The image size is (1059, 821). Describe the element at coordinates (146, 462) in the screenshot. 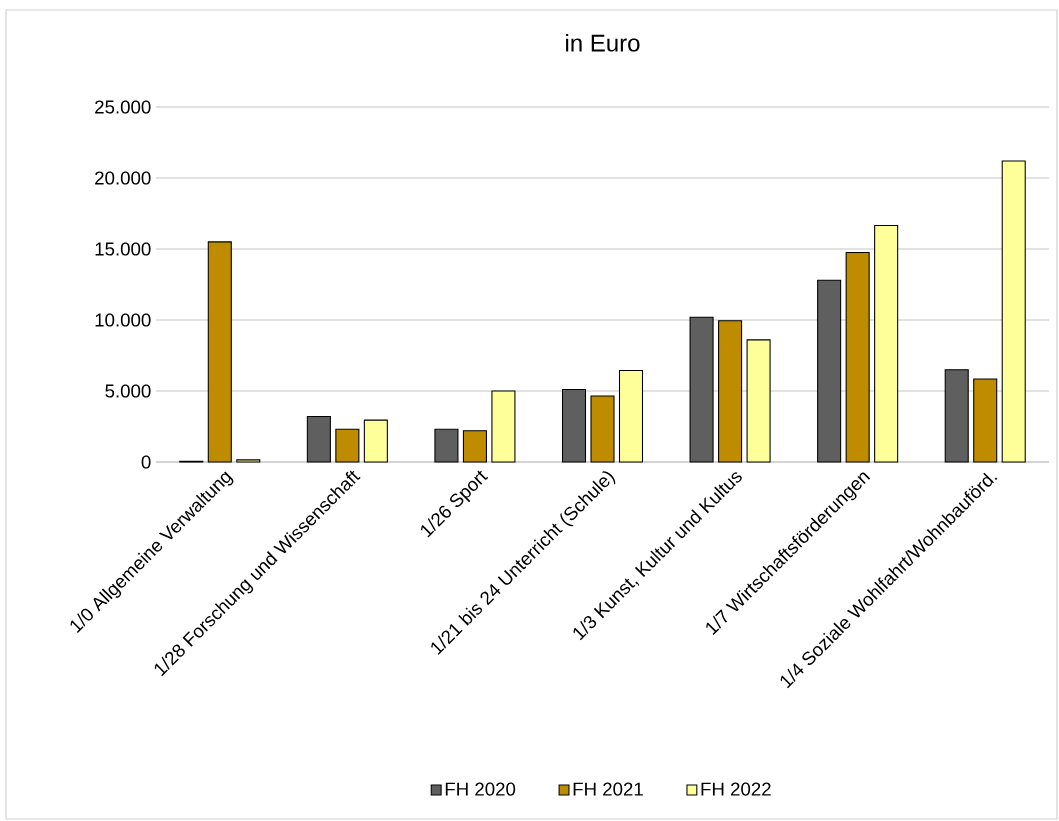

I see `y-tick-label: 0` at that location.